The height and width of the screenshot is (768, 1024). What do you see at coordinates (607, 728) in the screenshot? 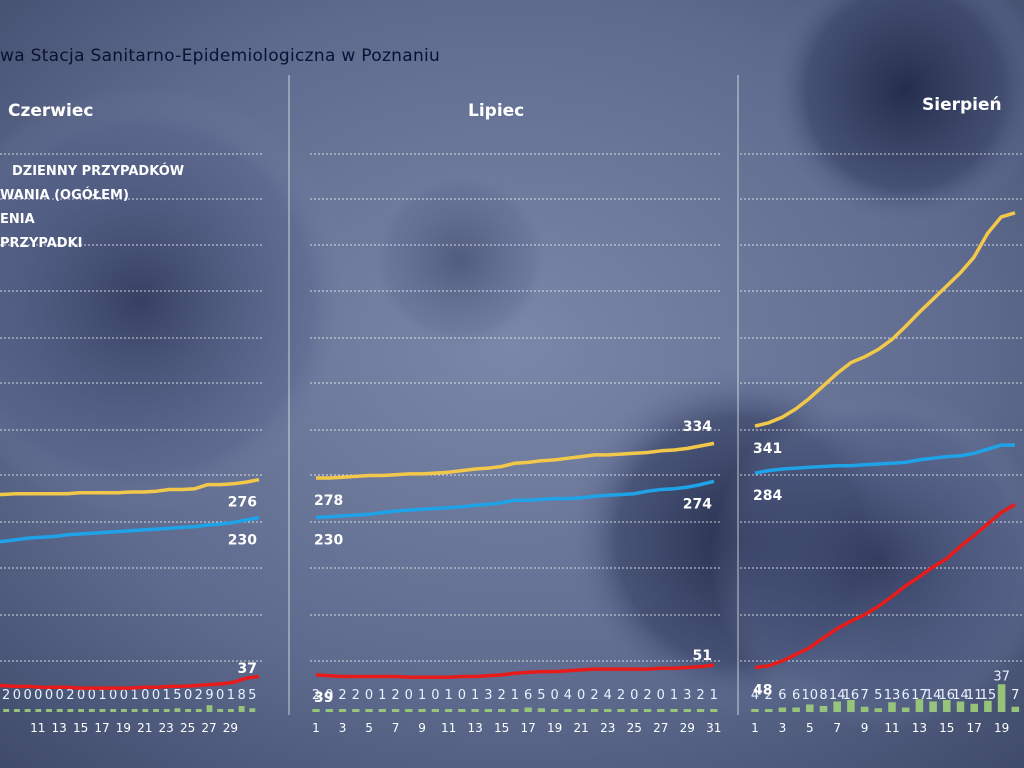
I see `x-tick-label: 23` at bounding box center [607, 728].